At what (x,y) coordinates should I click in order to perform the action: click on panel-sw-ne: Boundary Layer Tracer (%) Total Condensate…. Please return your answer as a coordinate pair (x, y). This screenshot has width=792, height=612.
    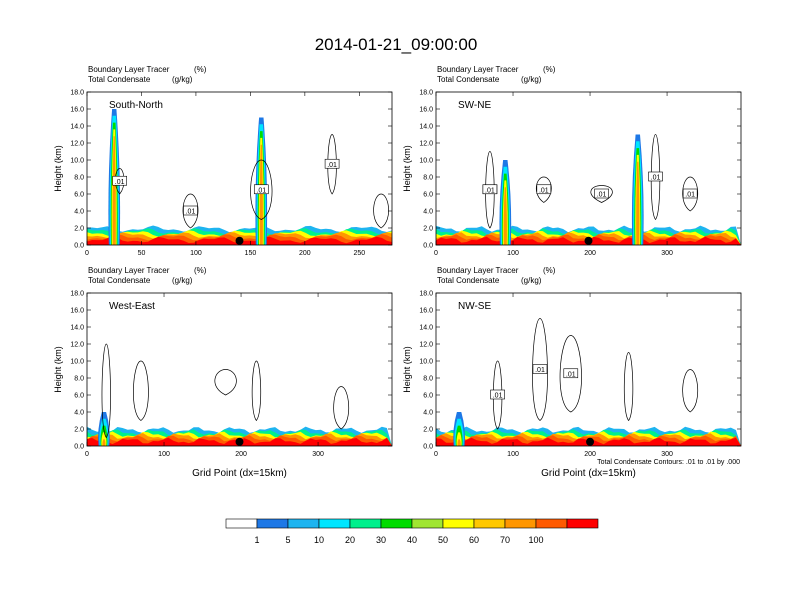
    Looking at the image, I should click on (572, 161).